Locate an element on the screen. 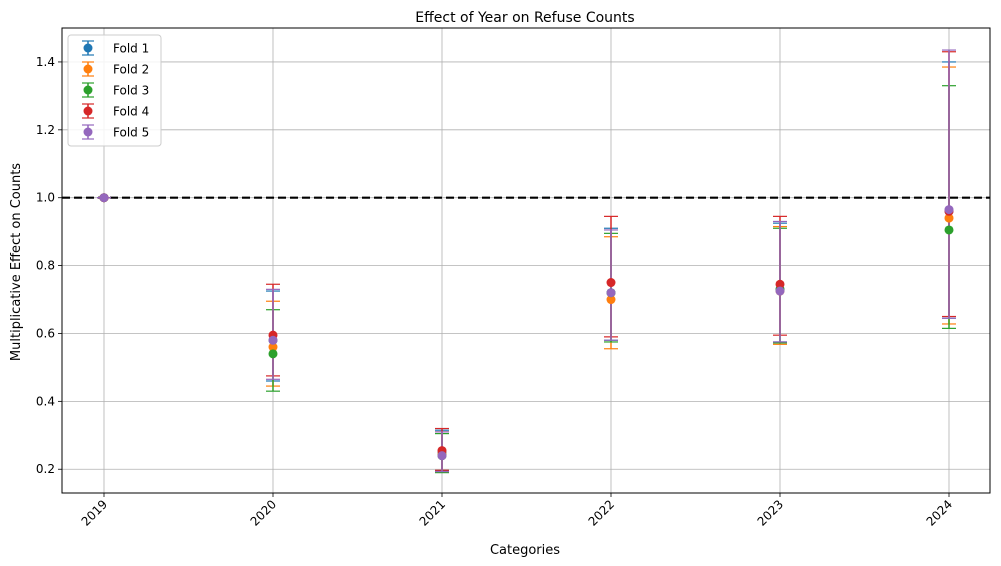 Image resolution: width=1001 pixels, height=566 pixels. x-tick-label: 2022 is located at coordinates (601, 512).